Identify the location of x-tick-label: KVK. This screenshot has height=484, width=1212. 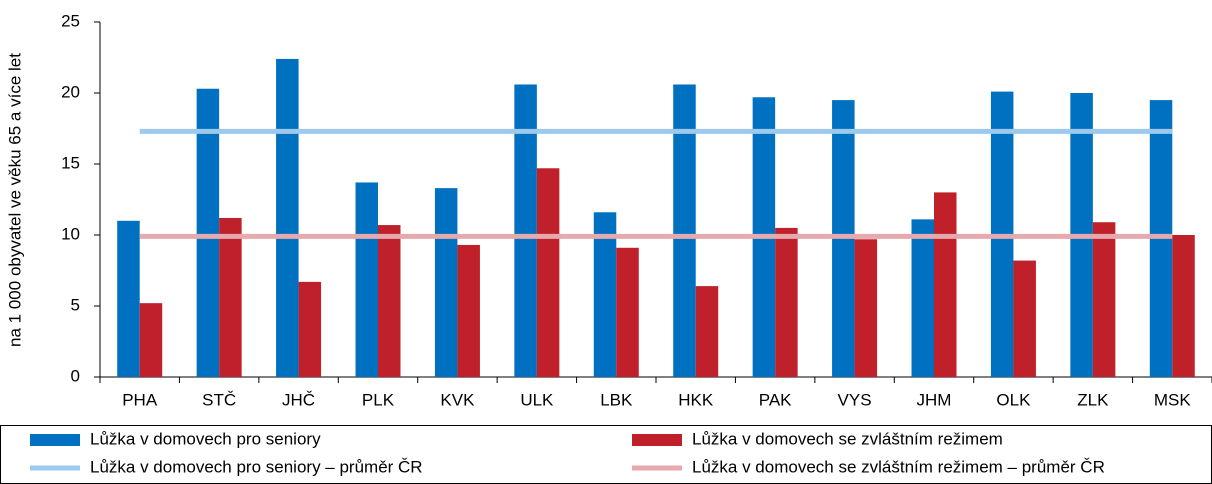
(457, 399).